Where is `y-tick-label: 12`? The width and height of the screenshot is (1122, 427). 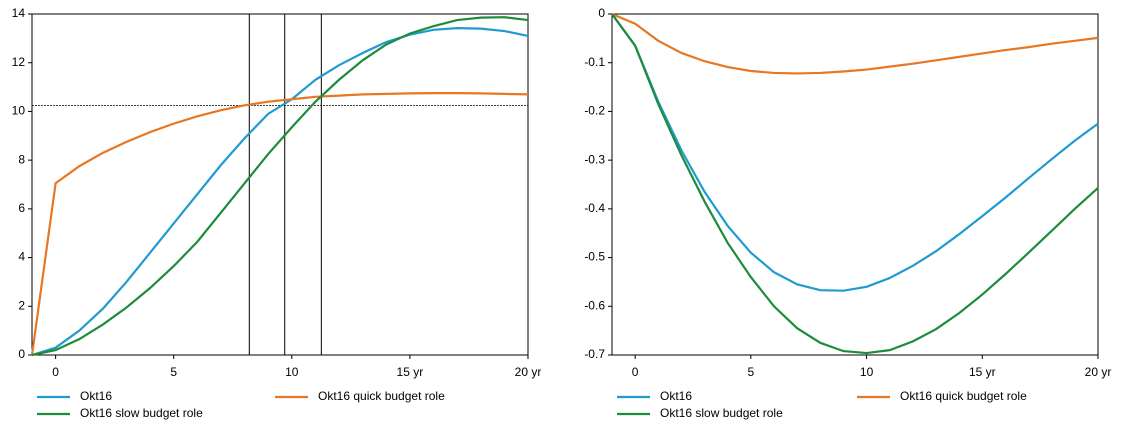 y-tick-label: 12 is located at coordinates (19, 62).